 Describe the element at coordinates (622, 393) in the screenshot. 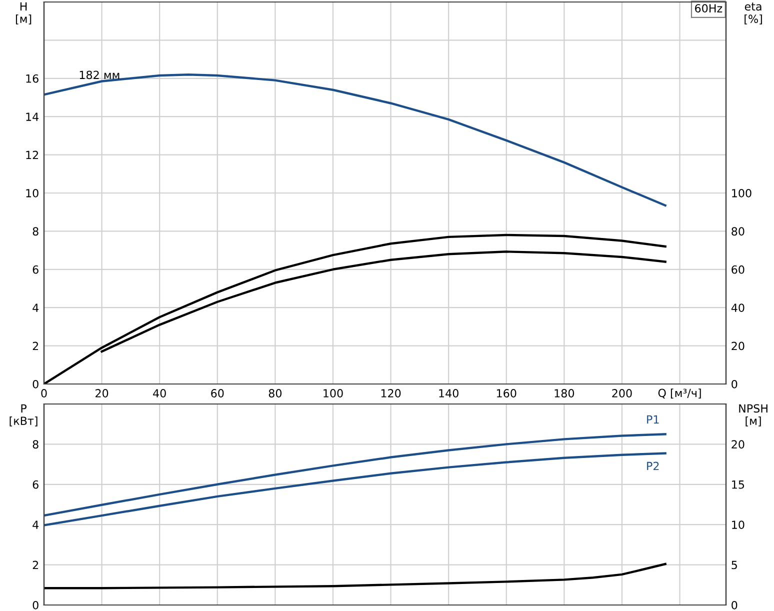

I see `x-tick-label: 200` at that location.